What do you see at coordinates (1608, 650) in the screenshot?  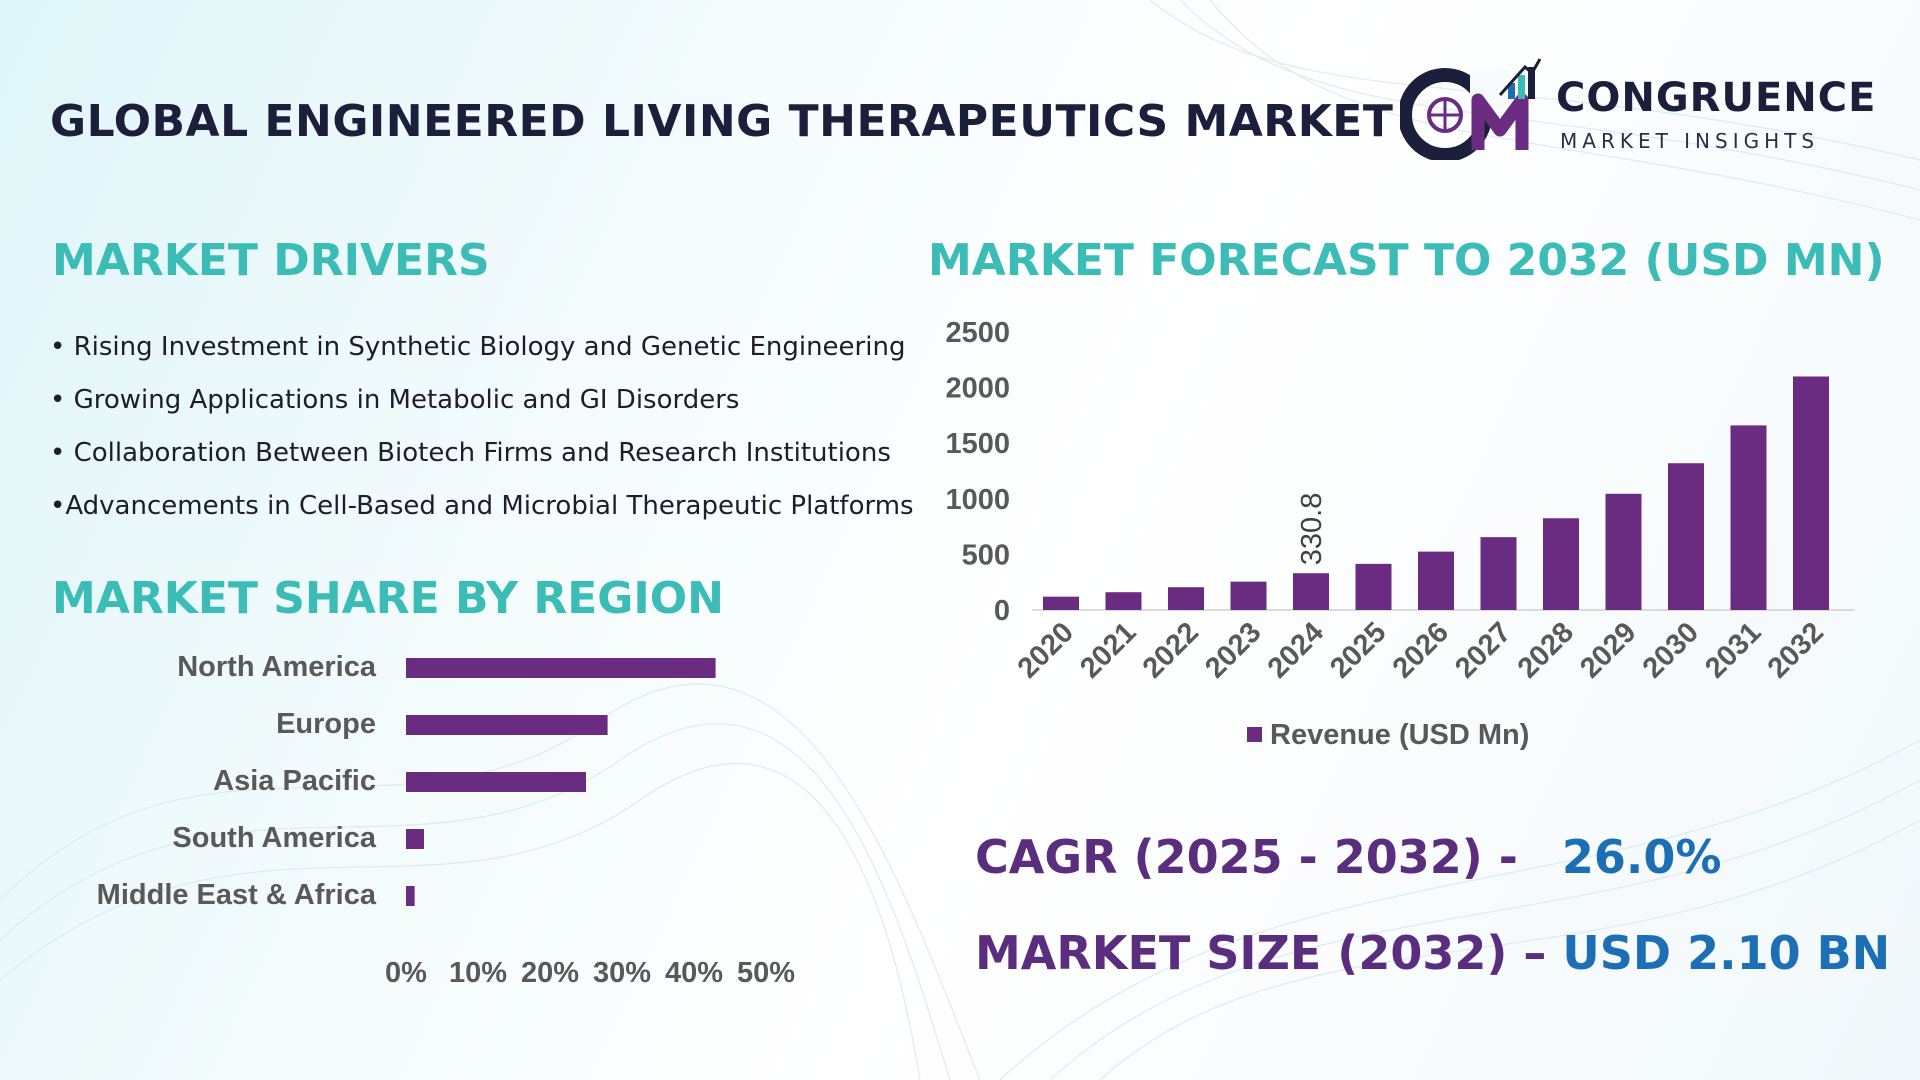 I see `x-tick-label: 2029` at bounding box center [1608, 650].